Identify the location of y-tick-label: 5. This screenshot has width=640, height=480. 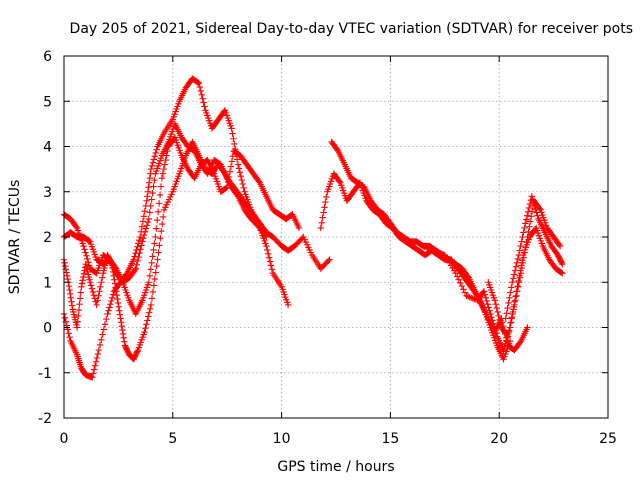
(47, 102).